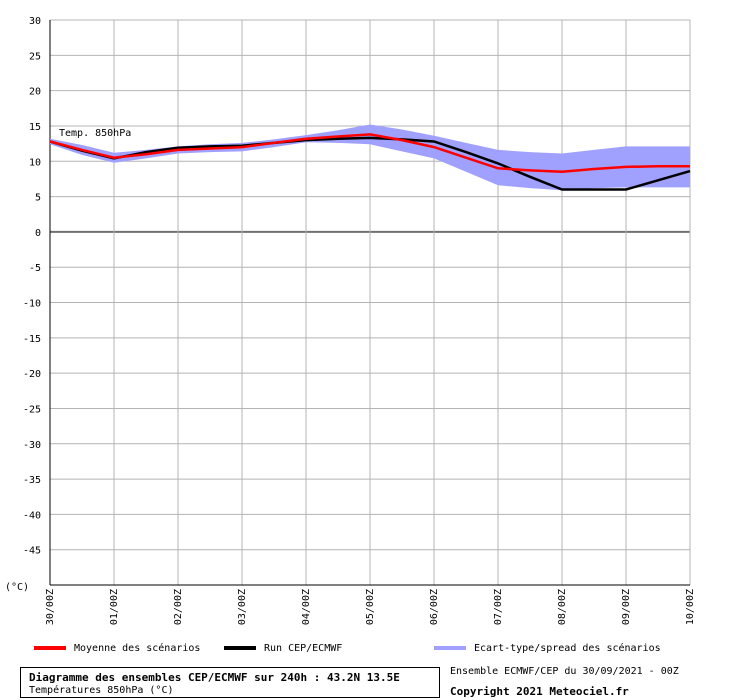  Describe the element at coordinates (17, 587) in the screenshot. I see `y-axis-unit-label: (°C)` at that location.